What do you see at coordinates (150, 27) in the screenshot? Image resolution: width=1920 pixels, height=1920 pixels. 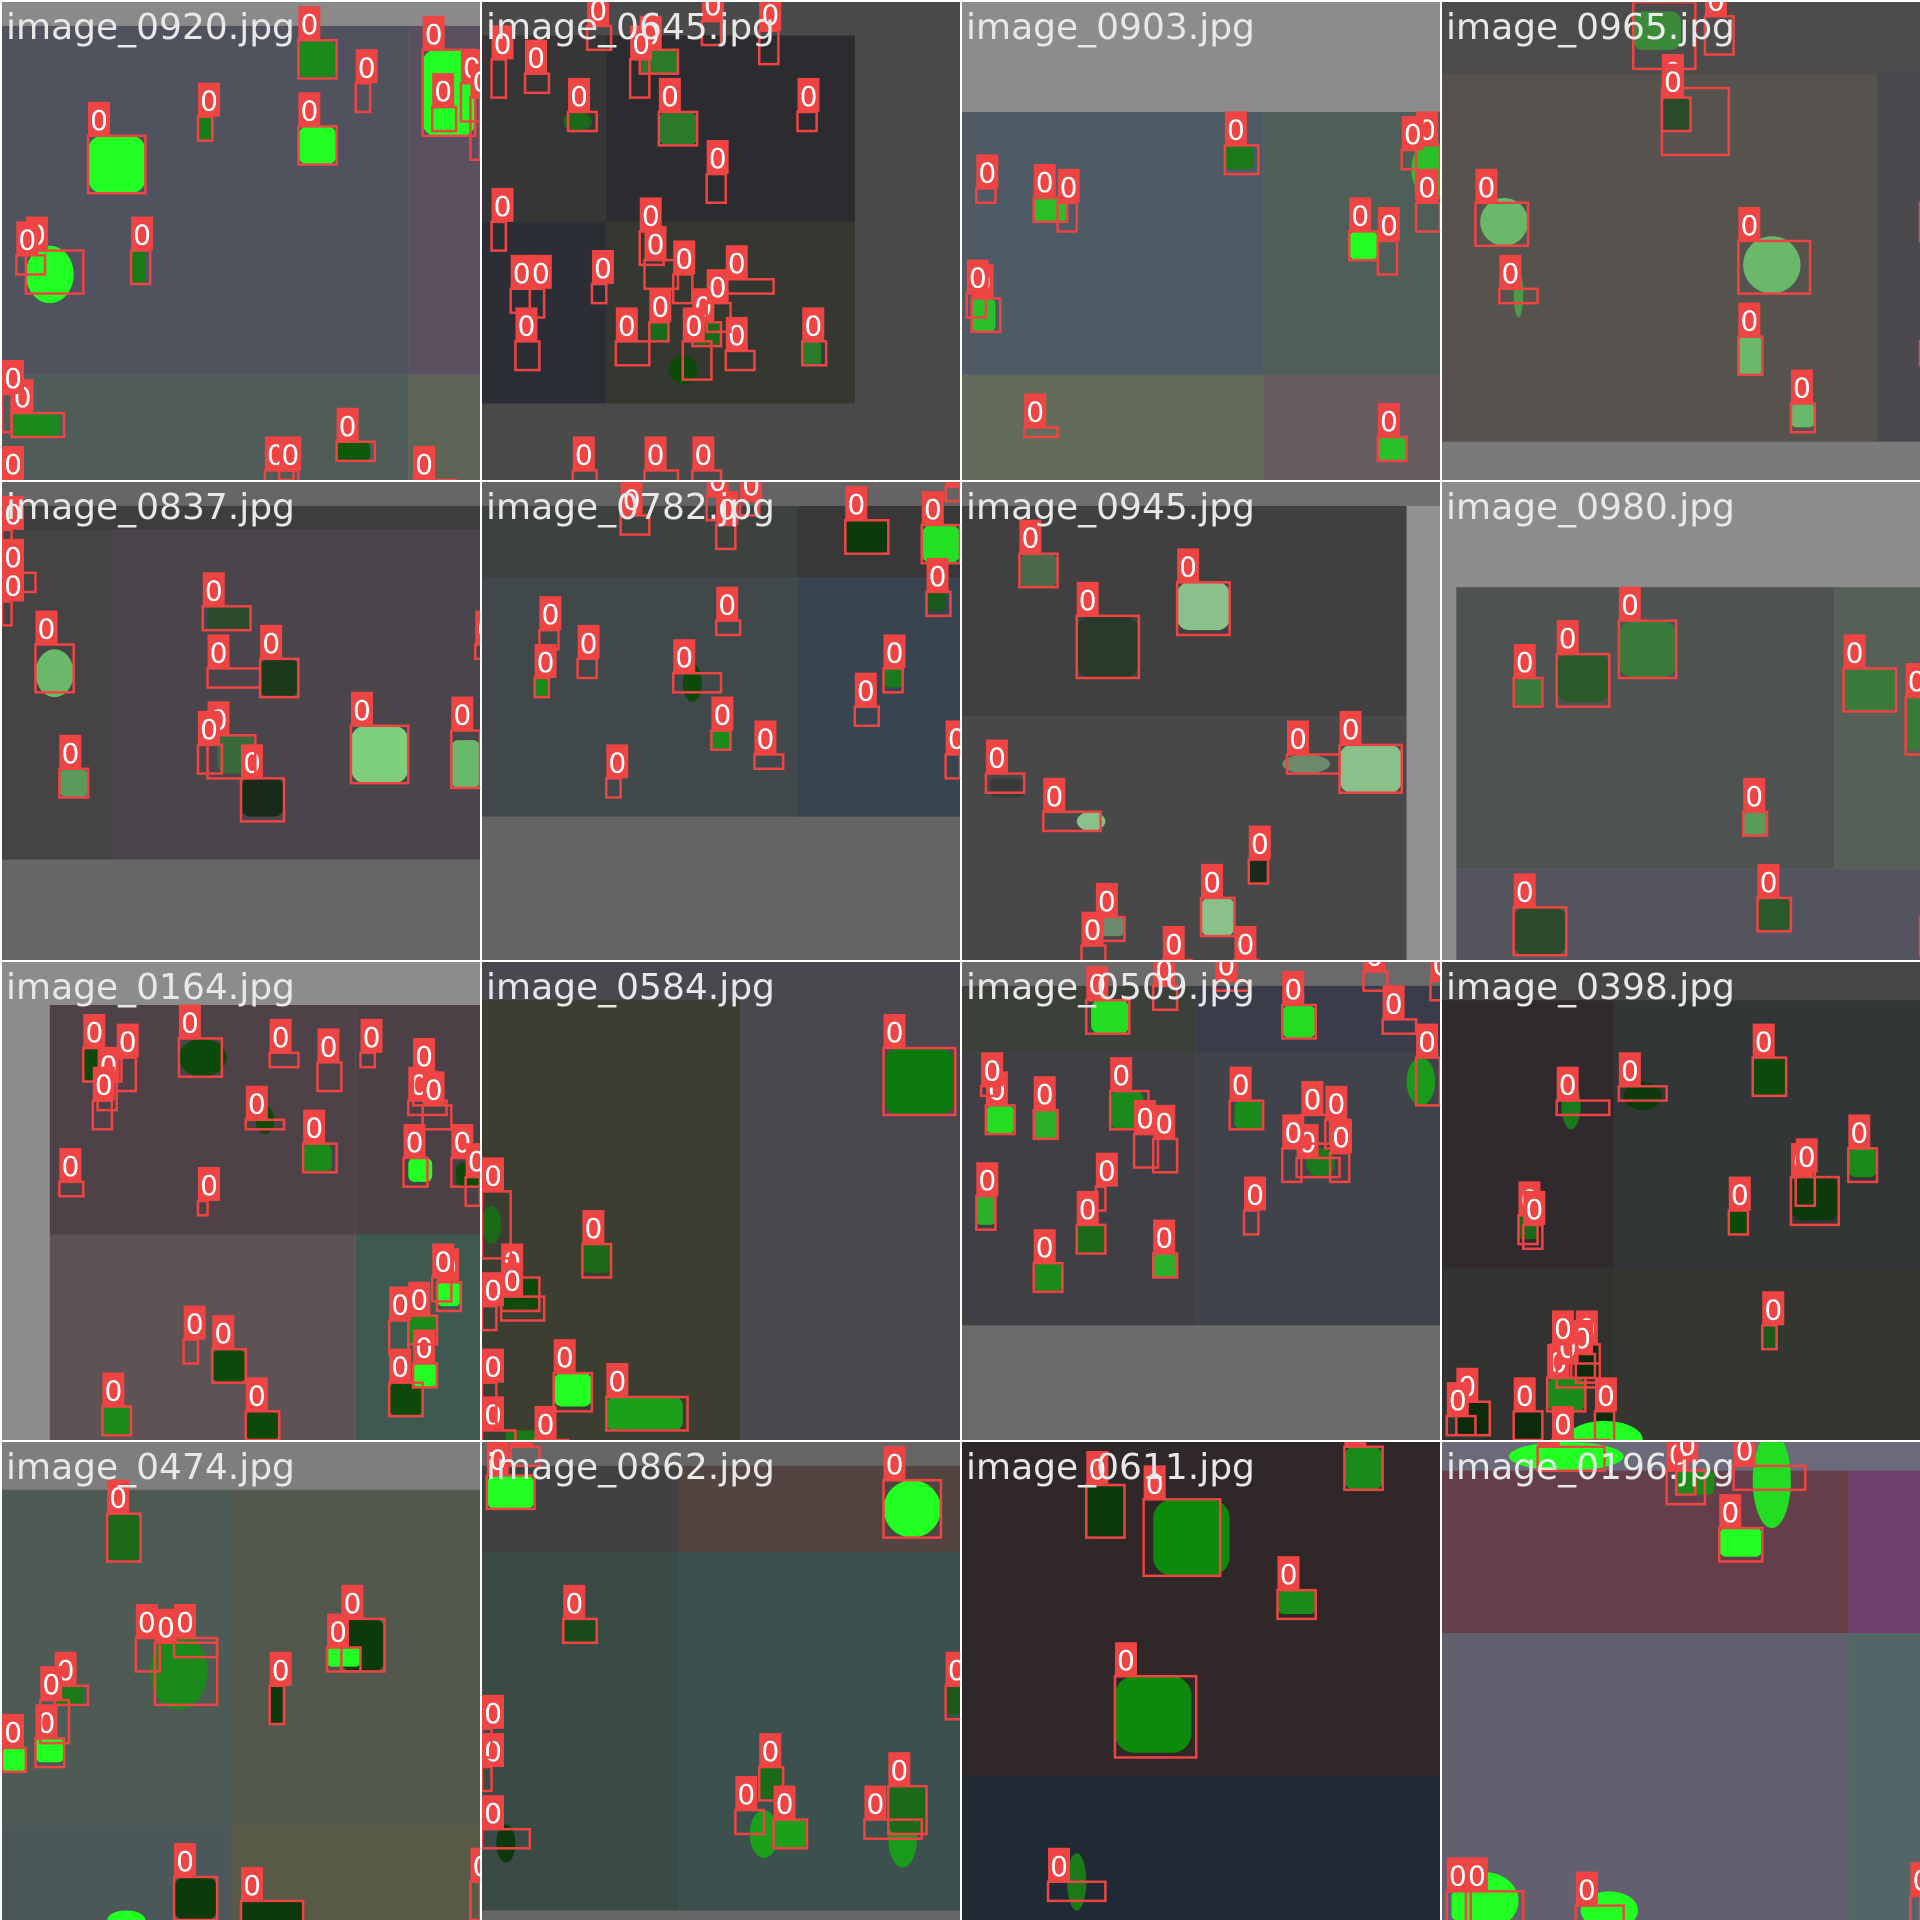 I see `tile-filename: image_0920.jpg` at bounding box center [150, 27].